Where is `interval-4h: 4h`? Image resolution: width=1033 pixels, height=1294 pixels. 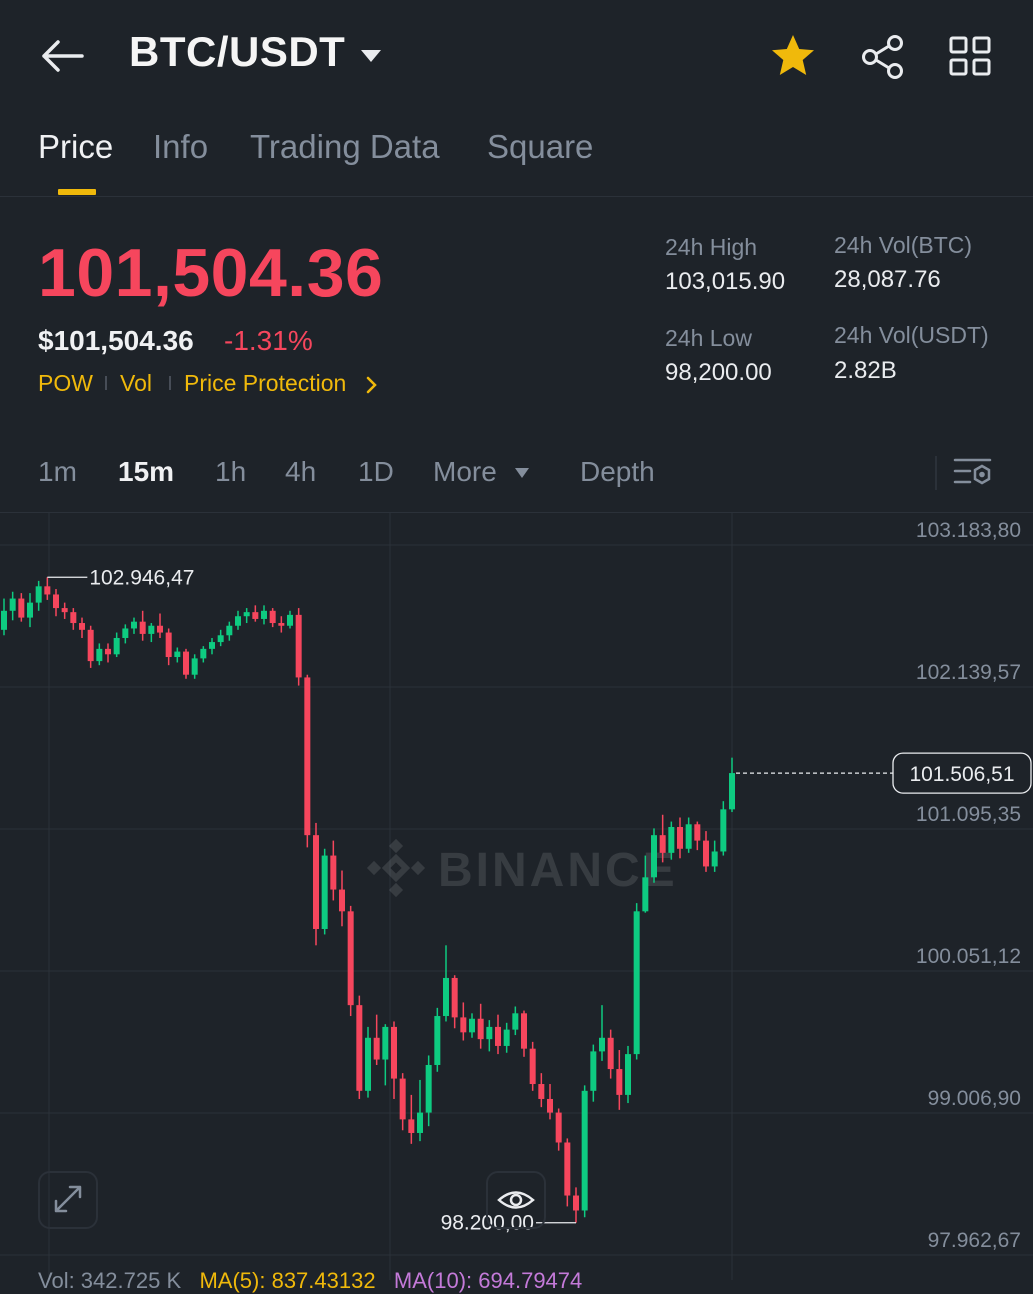
interval-4h: 4h is located at coordinates (301, 471).